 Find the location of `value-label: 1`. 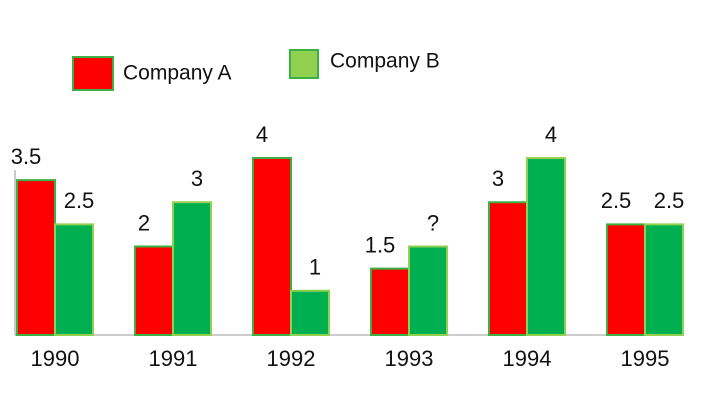

value-label: 1 is located at coordinates (315, 267).